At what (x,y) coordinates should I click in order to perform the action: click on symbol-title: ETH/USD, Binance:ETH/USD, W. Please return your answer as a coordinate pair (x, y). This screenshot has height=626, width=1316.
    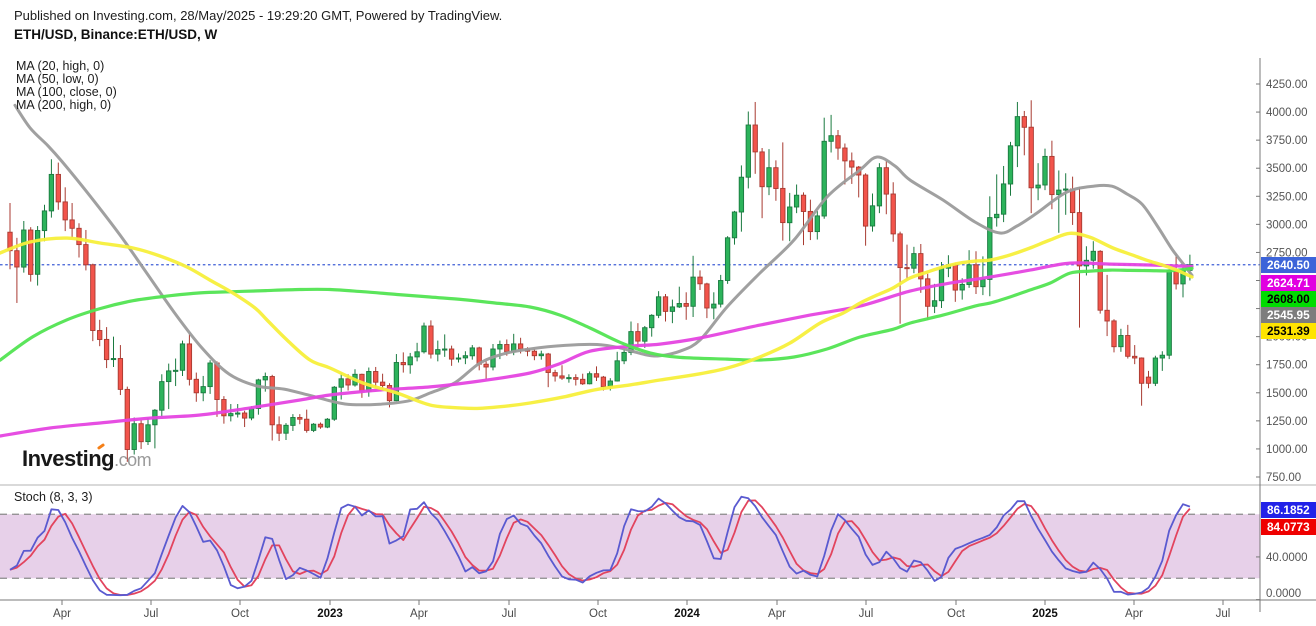
    Looking at the image, I should click on (116, 34).